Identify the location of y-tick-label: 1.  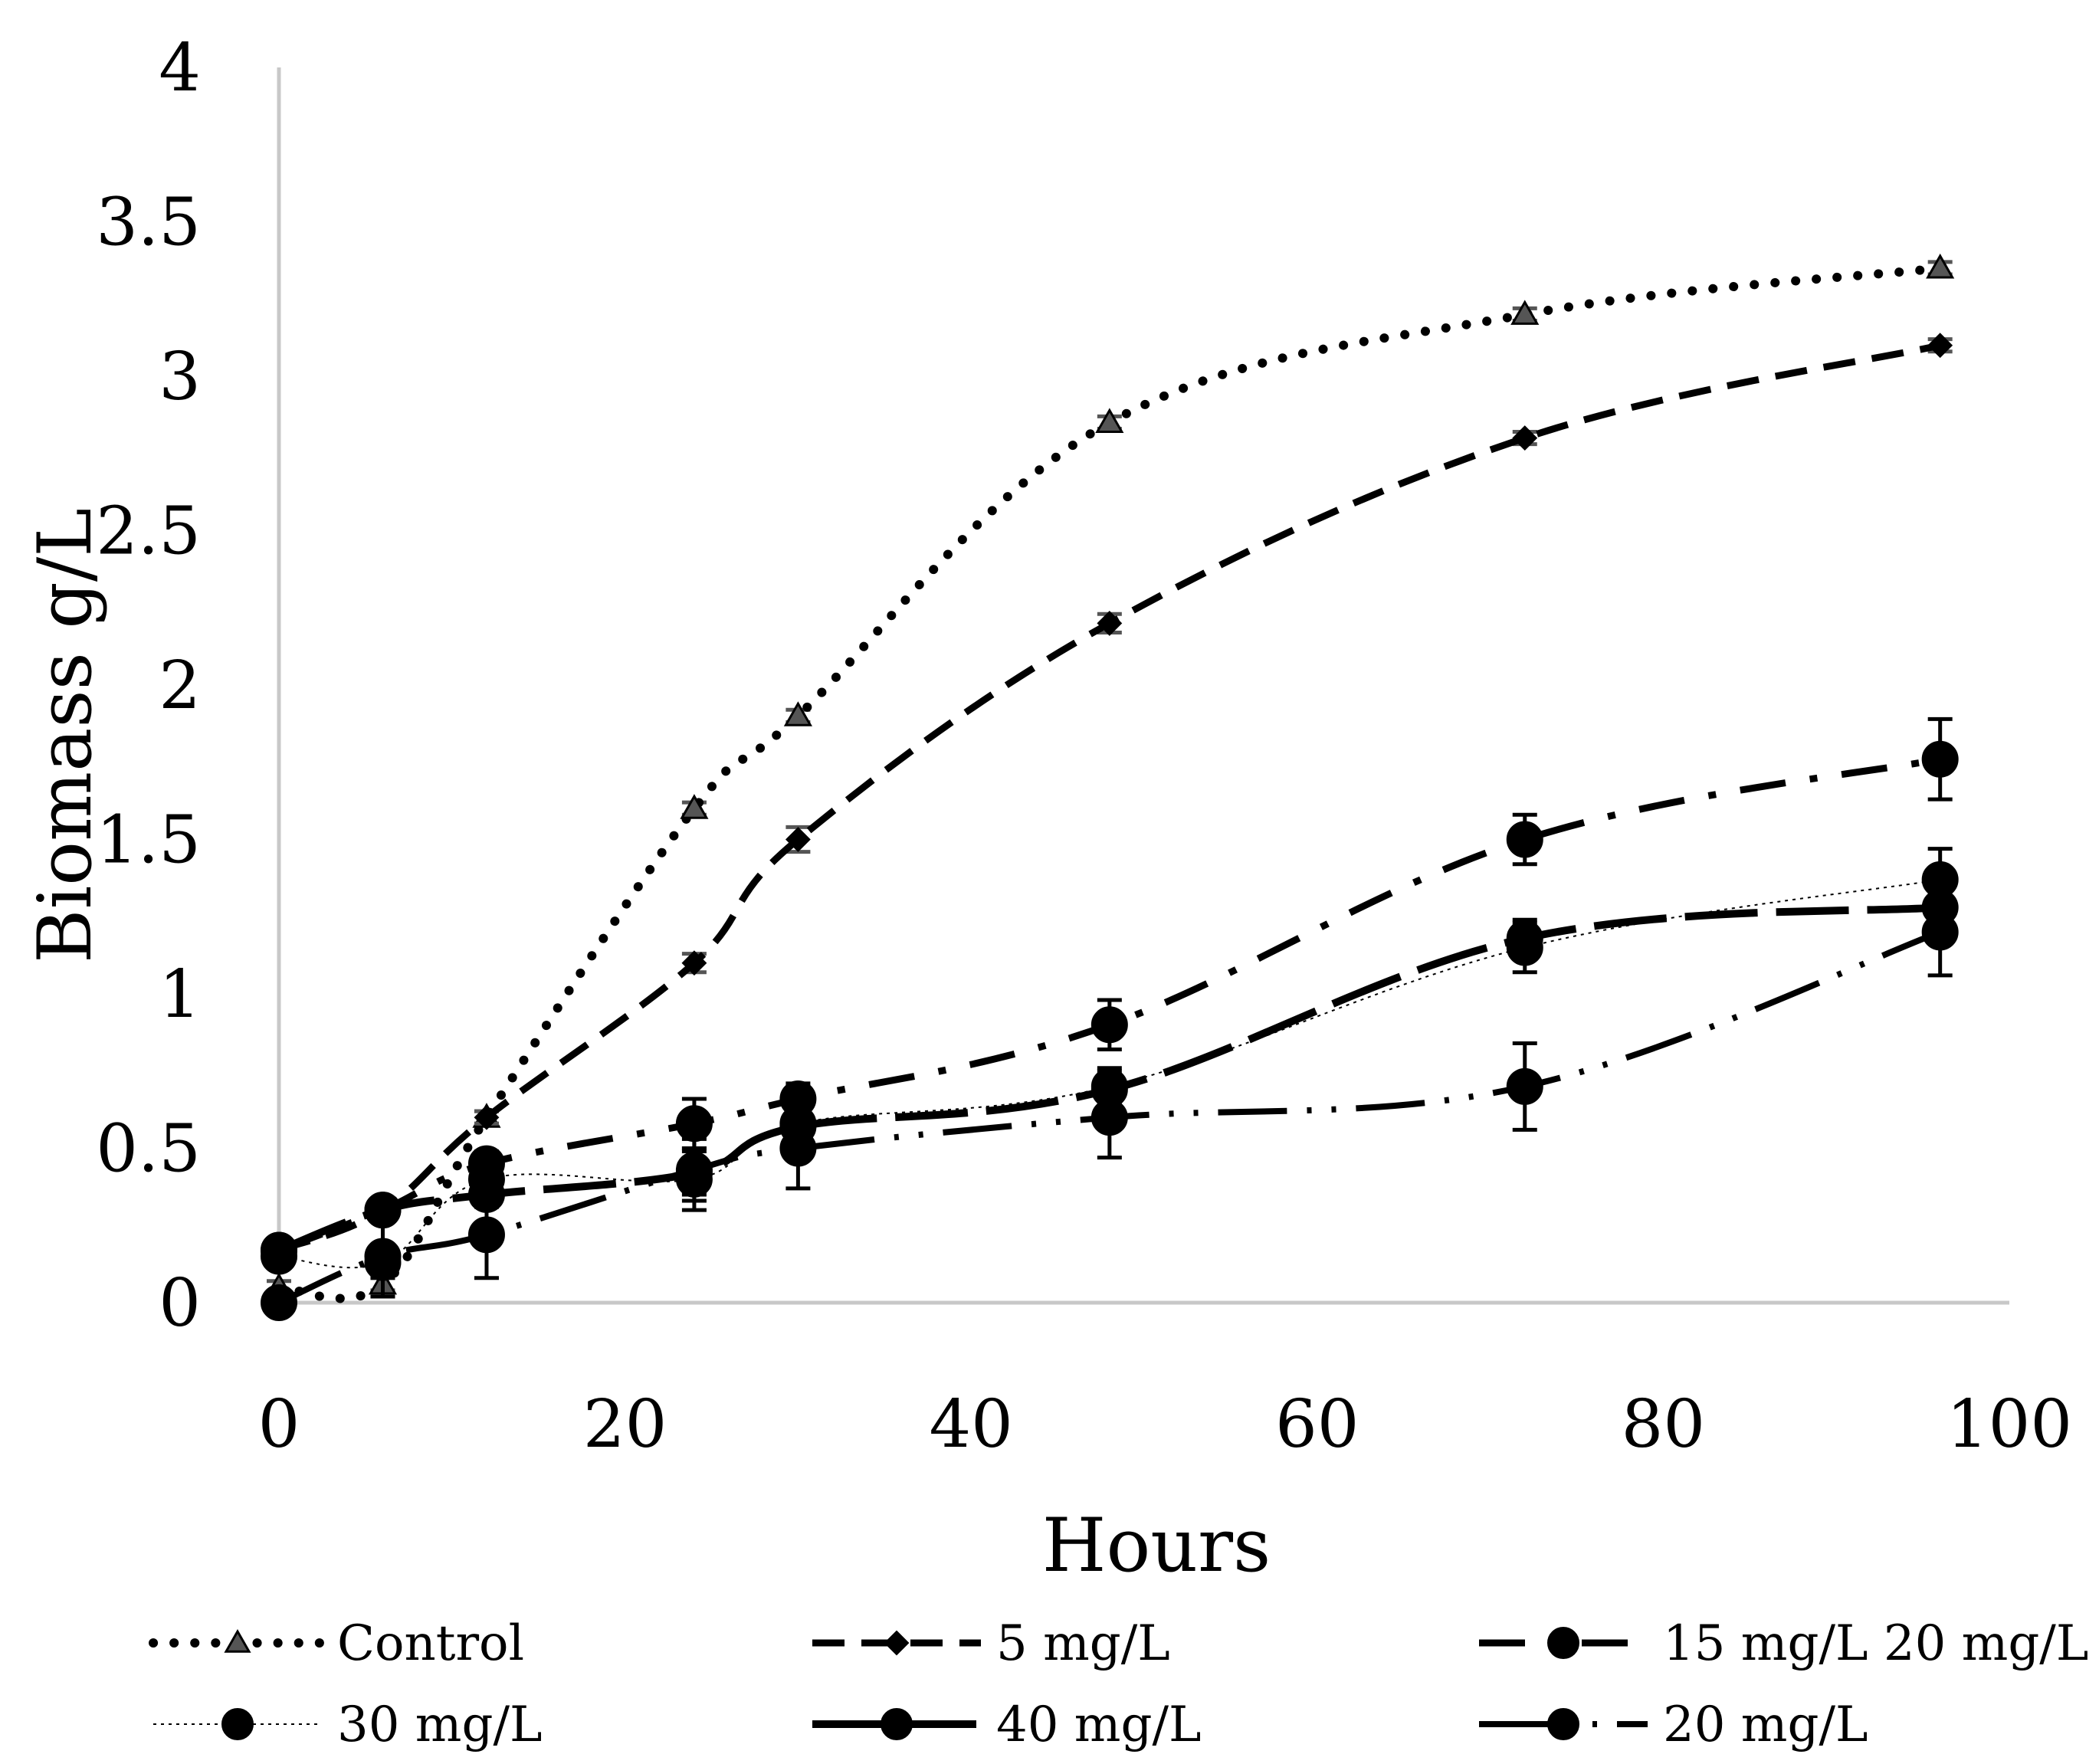
(180, 994).